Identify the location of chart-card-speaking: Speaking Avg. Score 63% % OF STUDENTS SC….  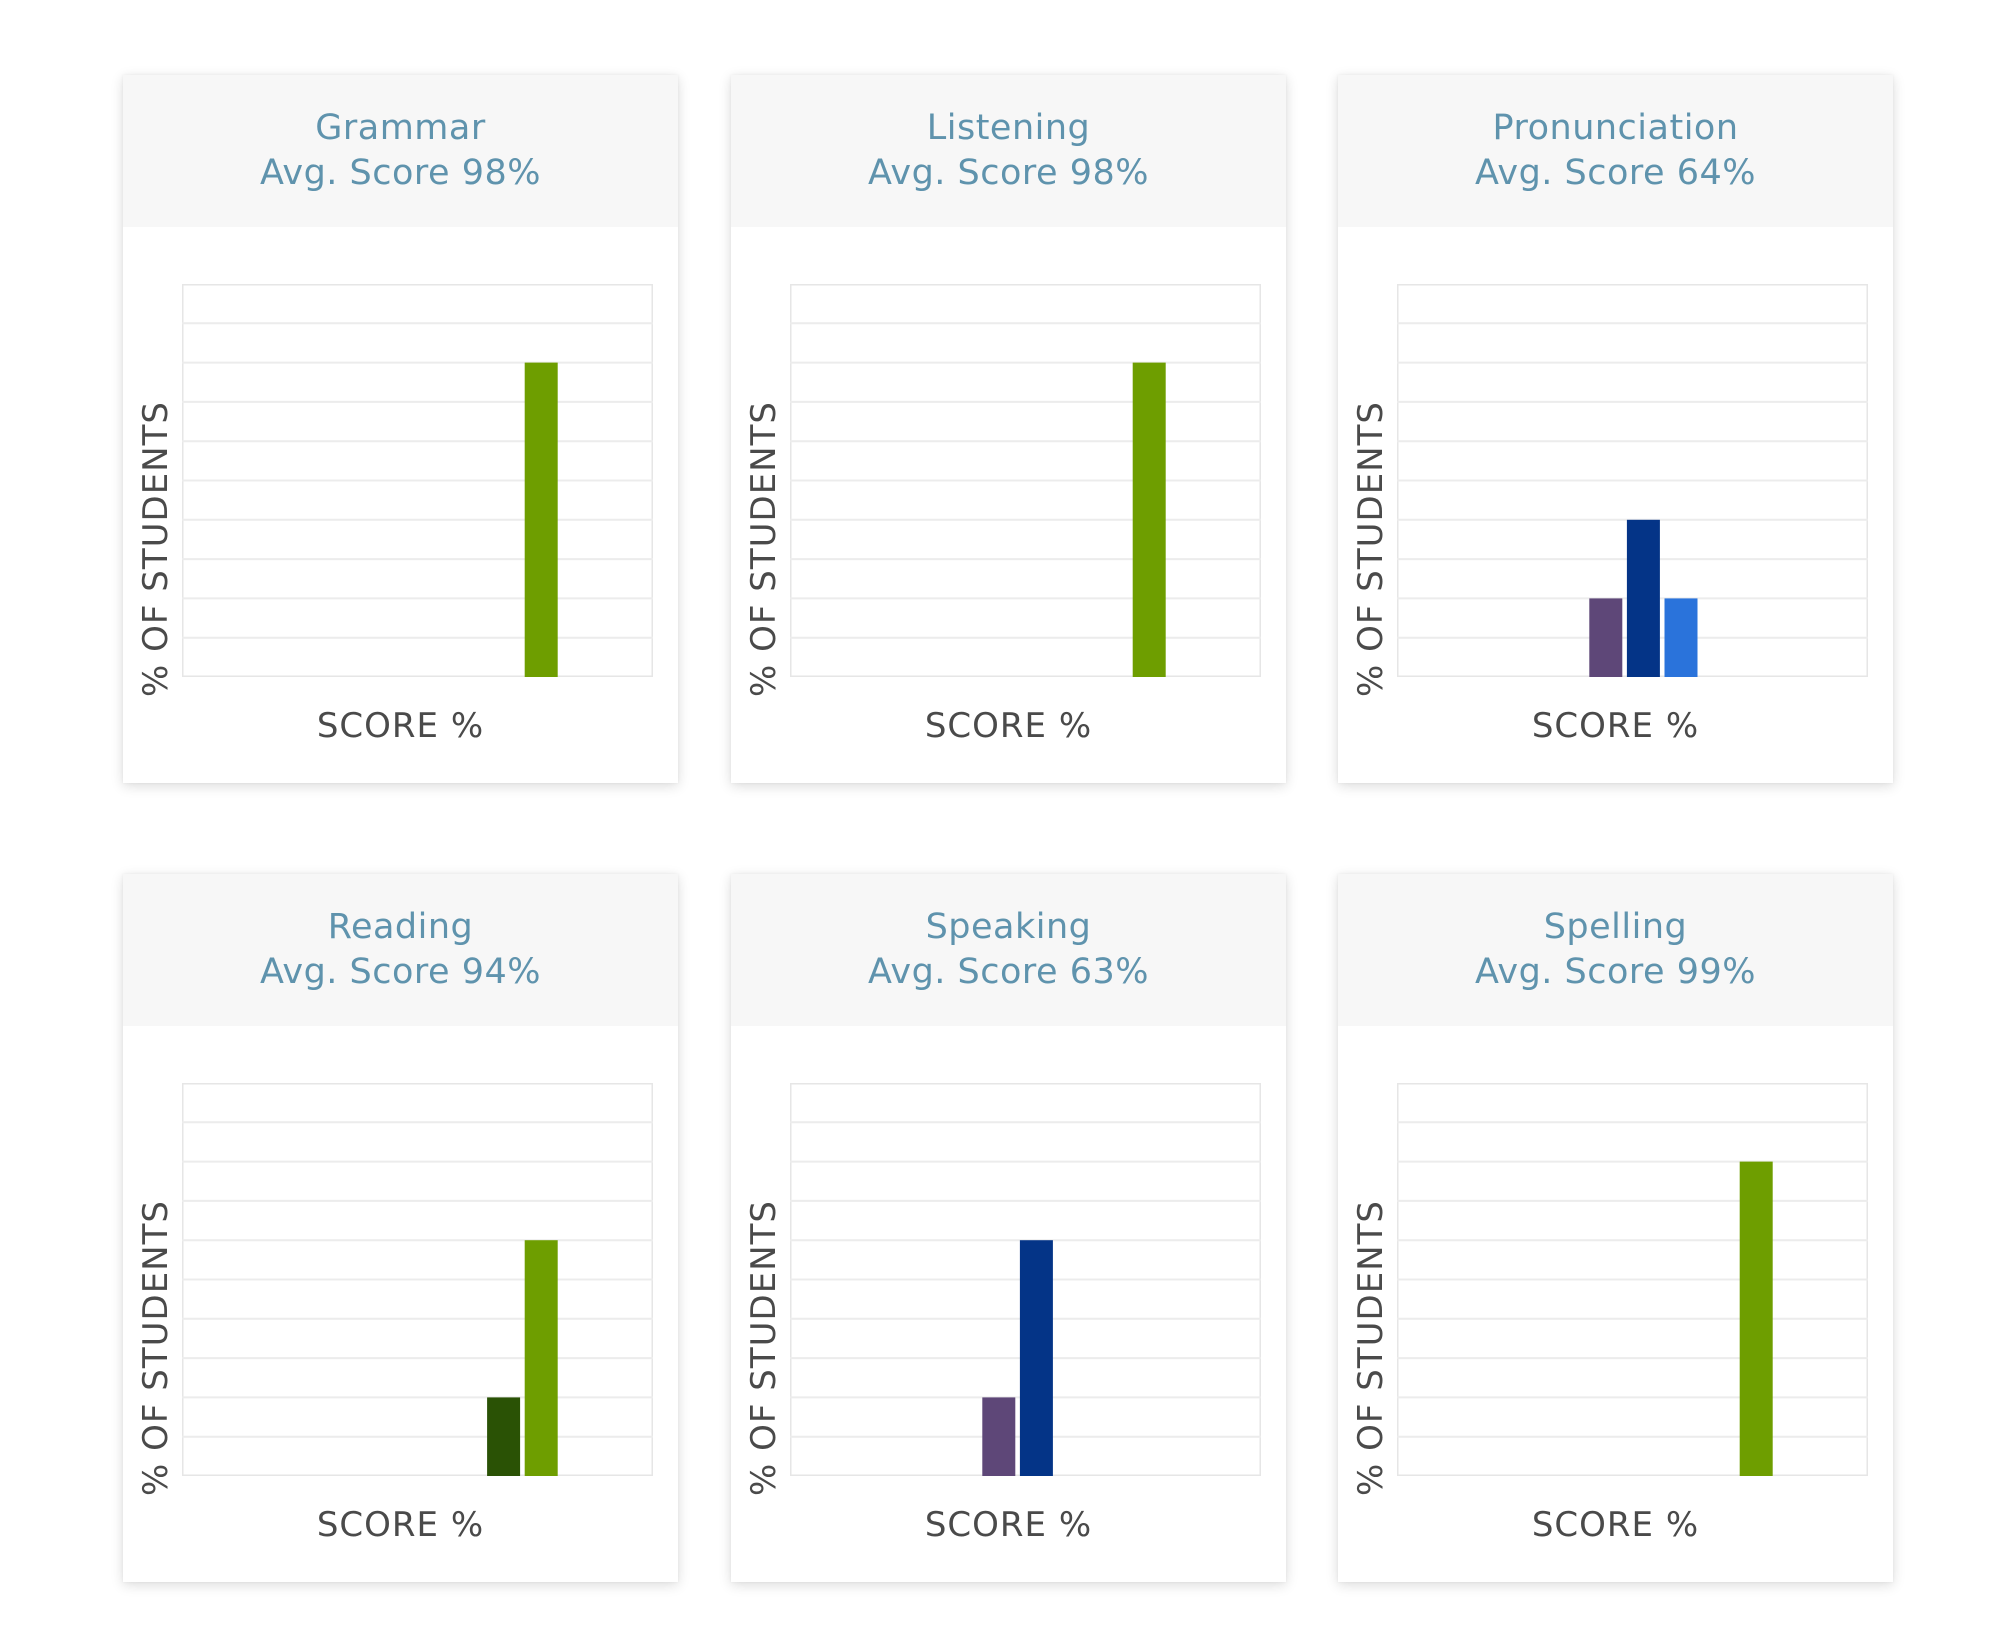
(1008, 1228).